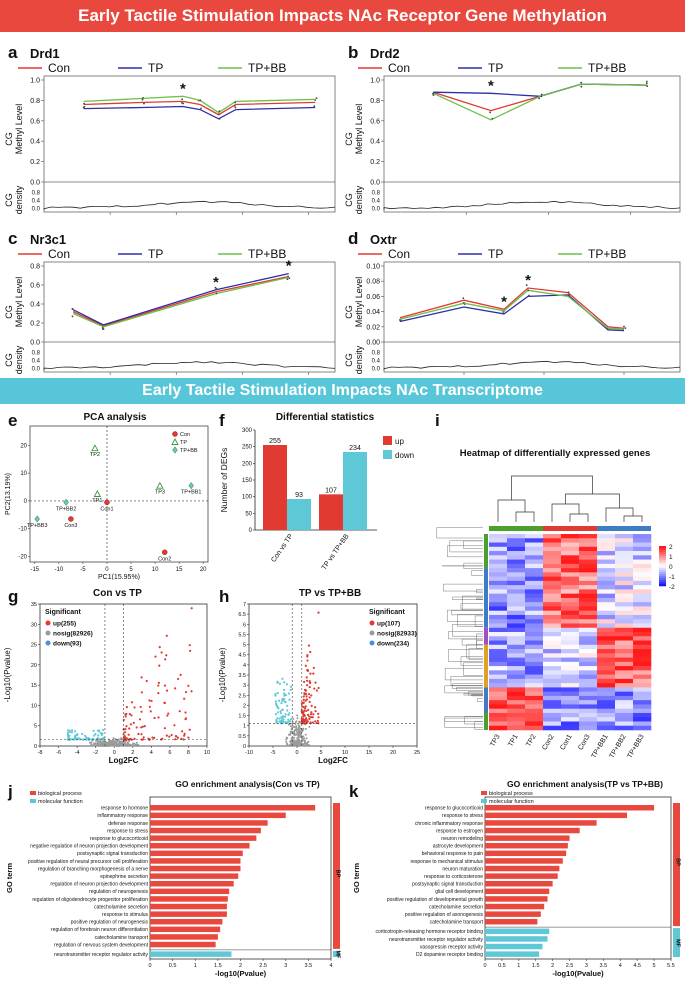  What do you see at coordinates (320, 753) in the screenshot?
I see `x-tick-label: 5` at bounding box center [320, 753].